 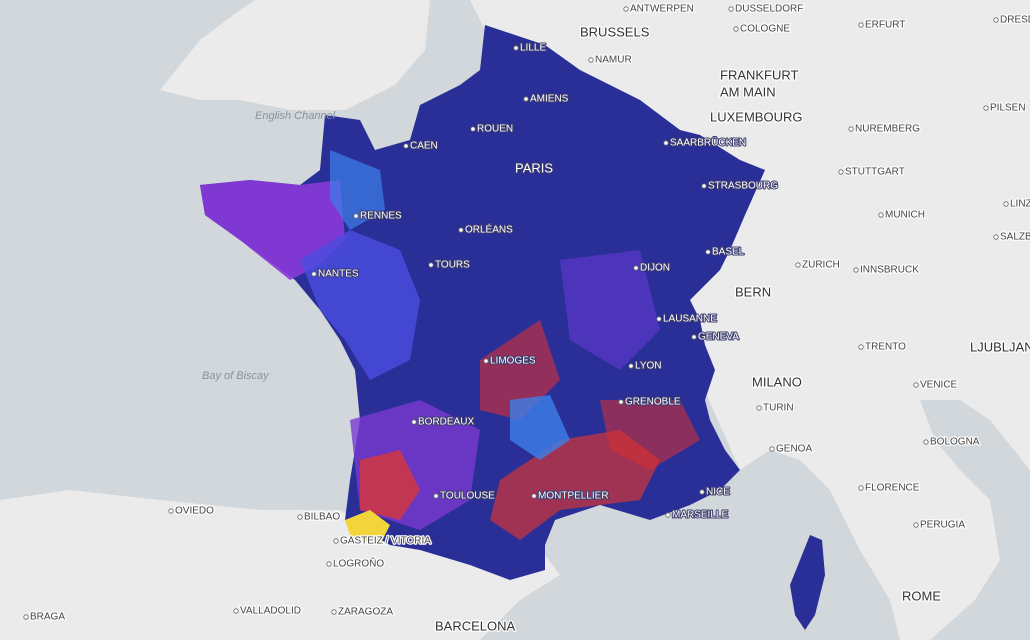 I want to click on sea-label: Bay of Biscay, so click(x=236, y=376).